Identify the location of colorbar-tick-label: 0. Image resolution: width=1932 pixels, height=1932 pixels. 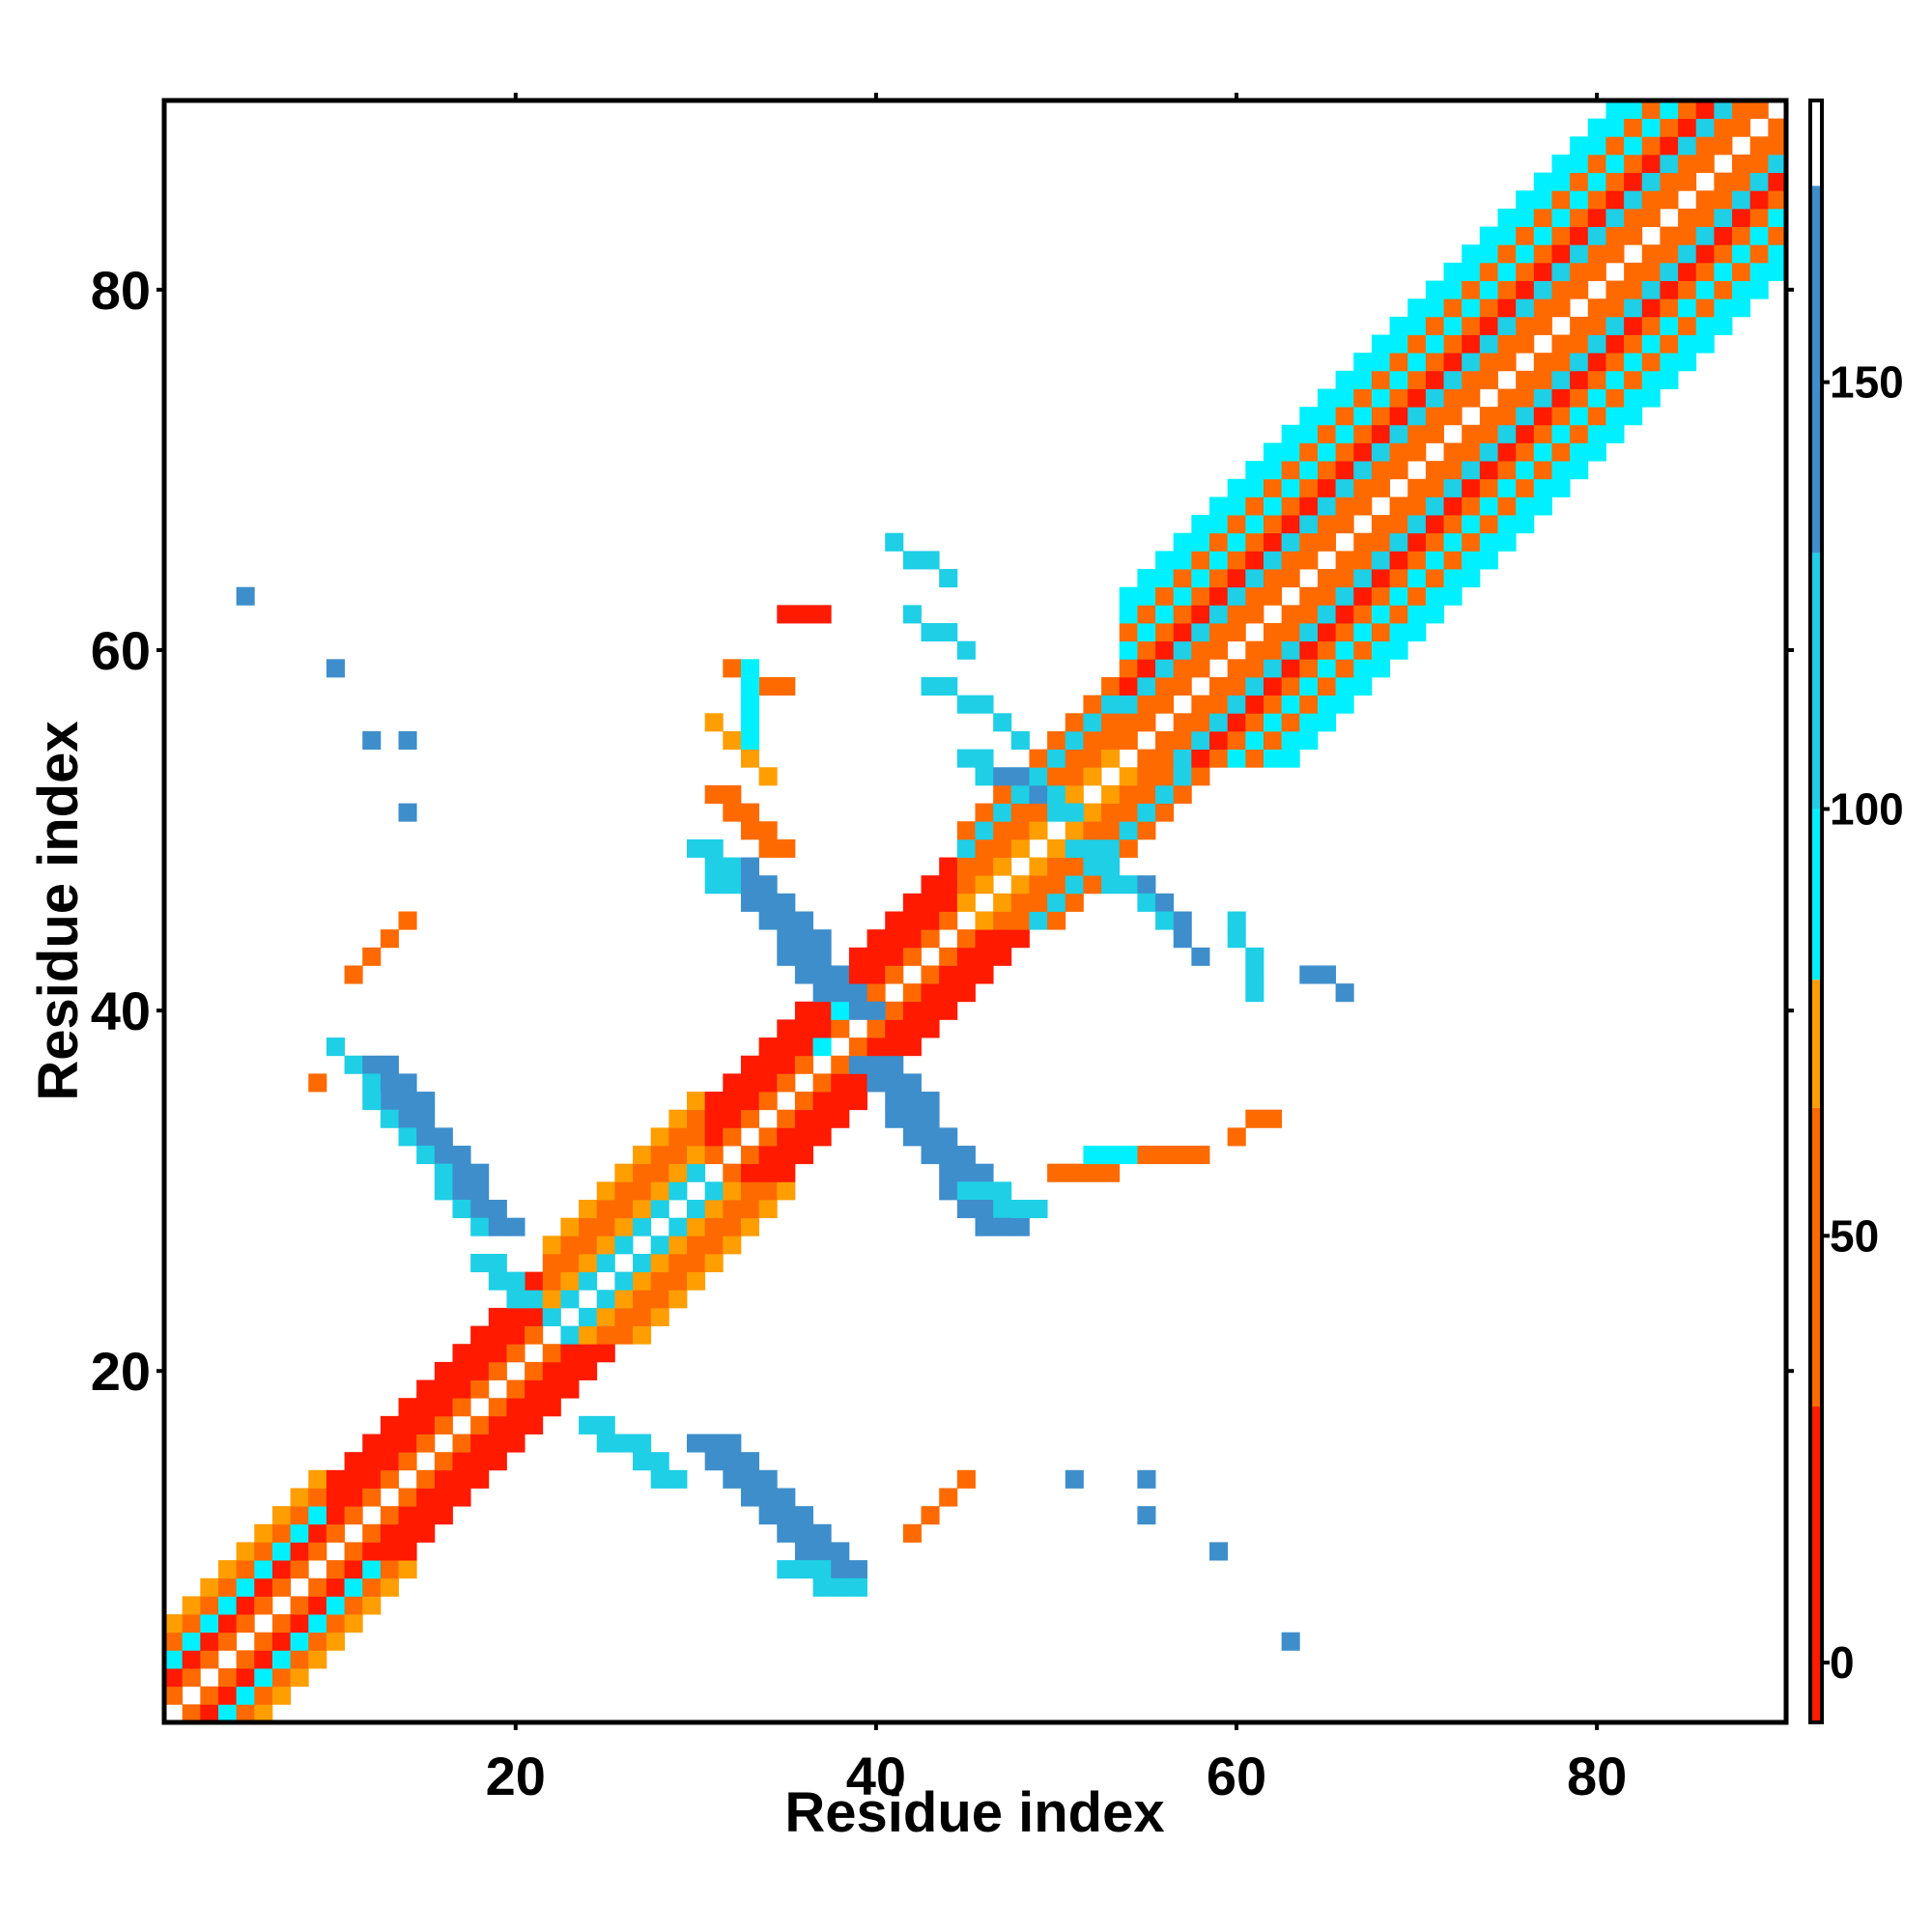
(1842, 1662).